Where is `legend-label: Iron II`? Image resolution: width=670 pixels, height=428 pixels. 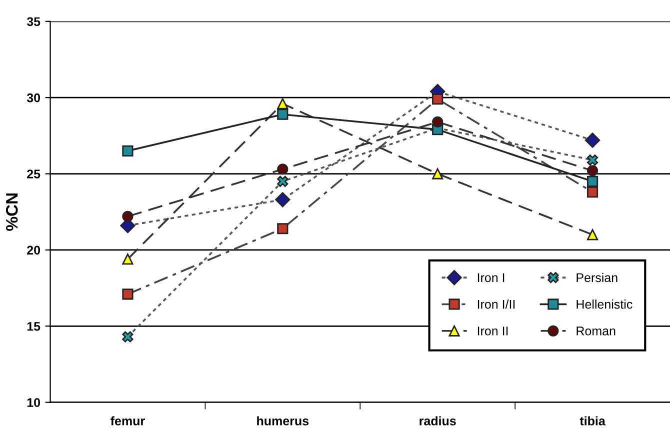 legend-label: Iron II is located at coordinates (493, 331).